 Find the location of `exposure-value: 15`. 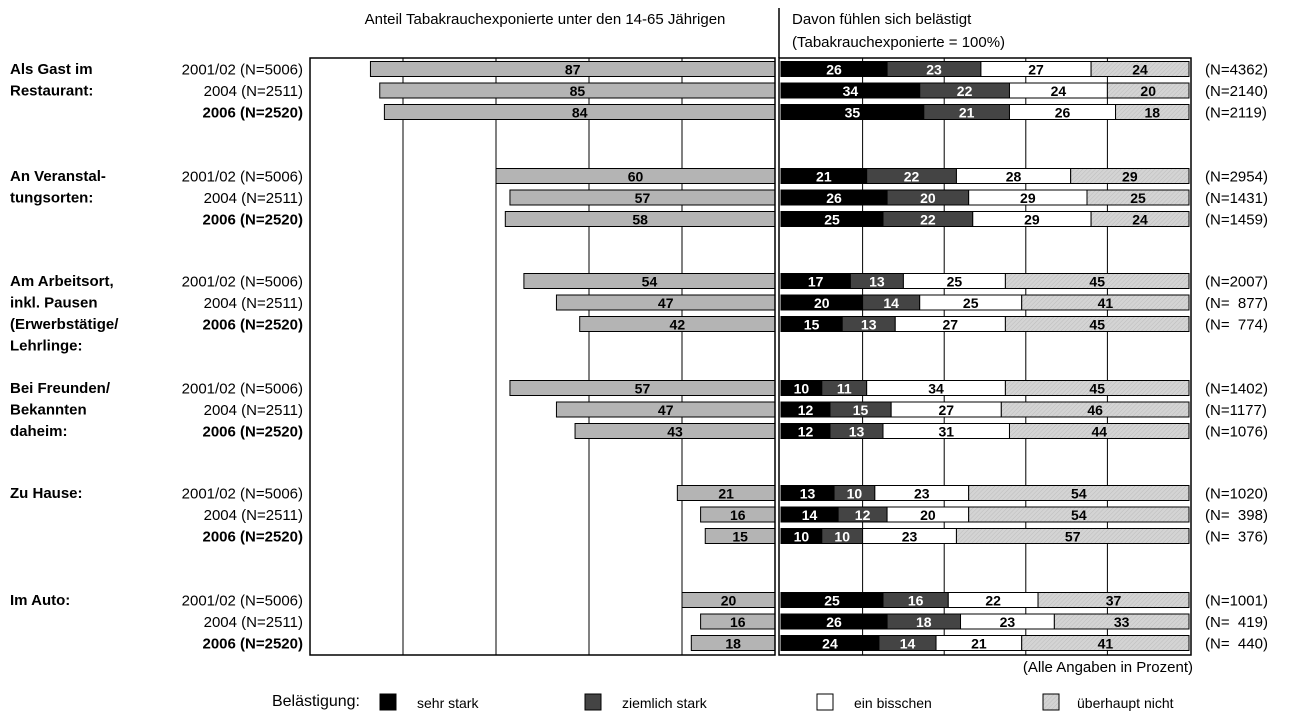

exposure-value: 15 is located at coordinates (740, 537).